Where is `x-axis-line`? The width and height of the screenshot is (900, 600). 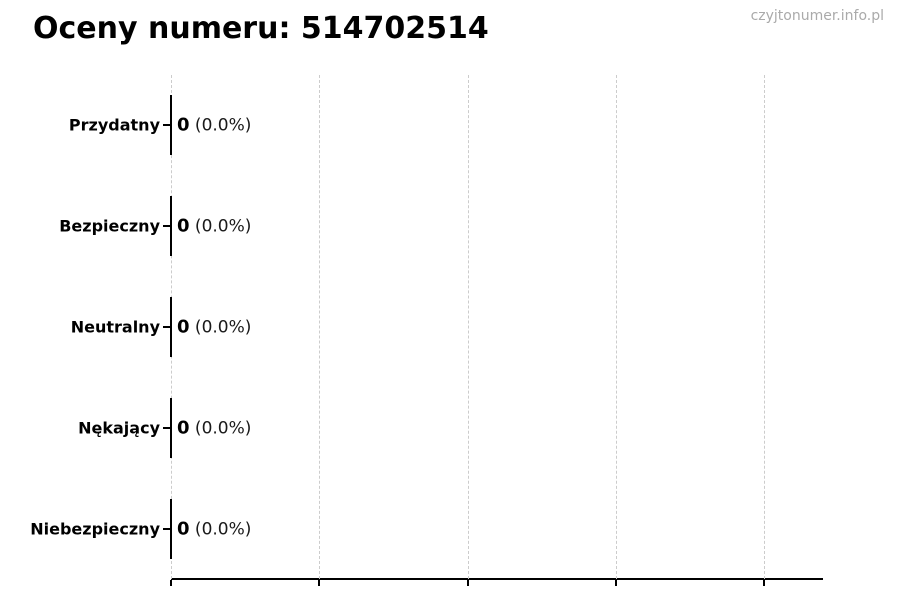 x-axis-line is located at coordinates (497, 579).